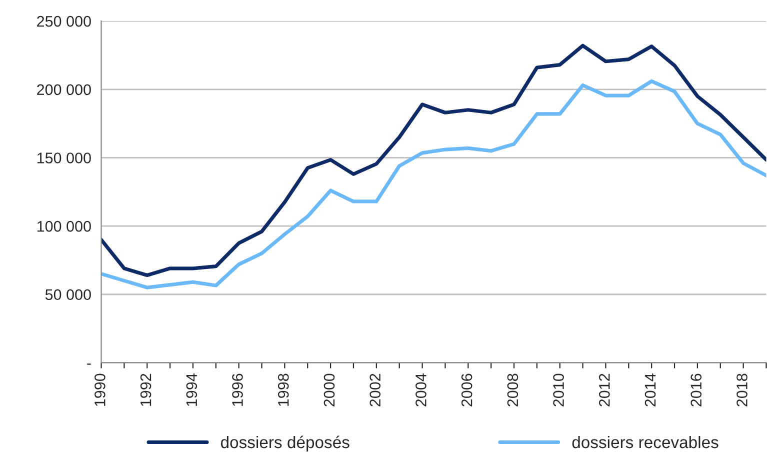 The height and width of the screenshot is (468, 767). Describe the element at coordinates (421, 390) in the screenshot. I see `x-tick-label: 2004` at that location.